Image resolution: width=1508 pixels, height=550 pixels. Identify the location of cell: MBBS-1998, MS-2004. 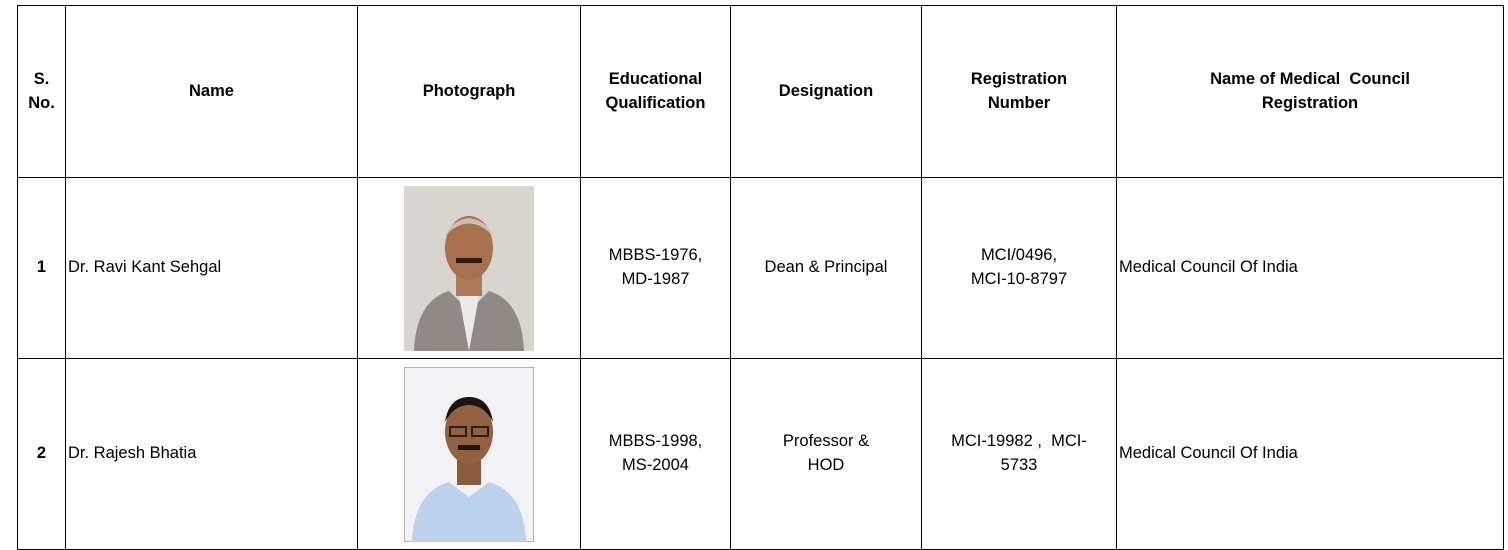
(655, 454).